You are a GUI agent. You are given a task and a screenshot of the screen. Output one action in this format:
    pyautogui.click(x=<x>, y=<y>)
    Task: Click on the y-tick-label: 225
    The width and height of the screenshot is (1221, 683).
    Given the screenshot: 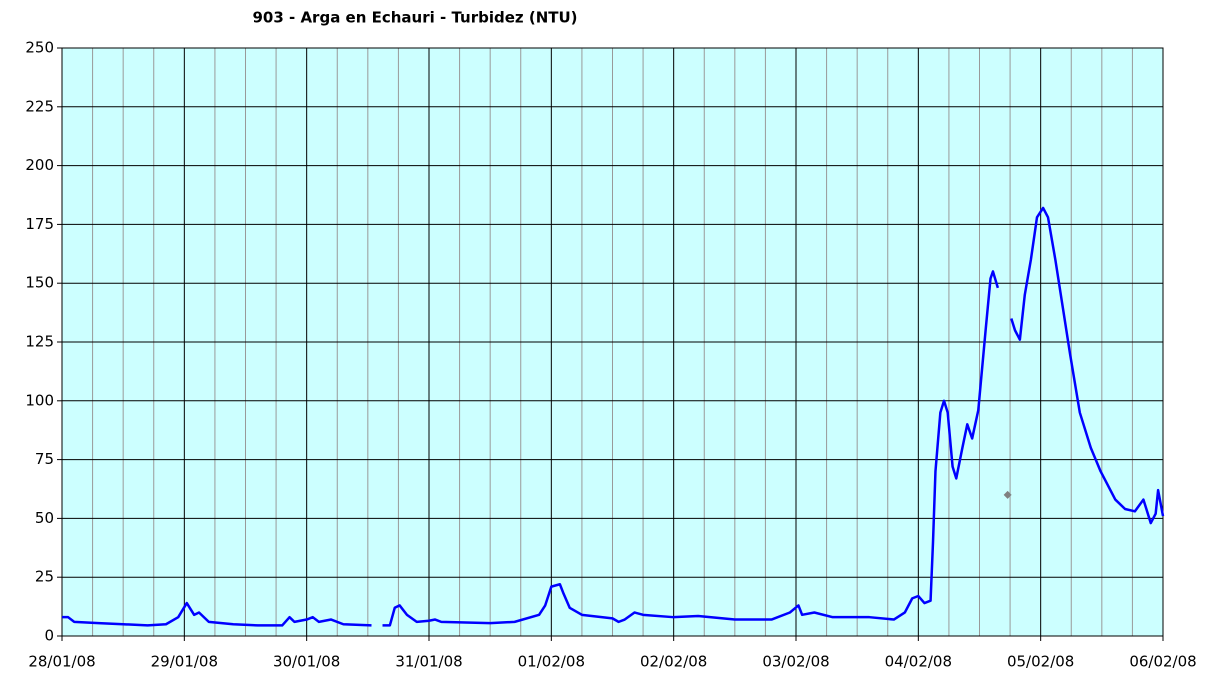 What is the action you would take?
    pyautogui.click(x=39, y=106)
    